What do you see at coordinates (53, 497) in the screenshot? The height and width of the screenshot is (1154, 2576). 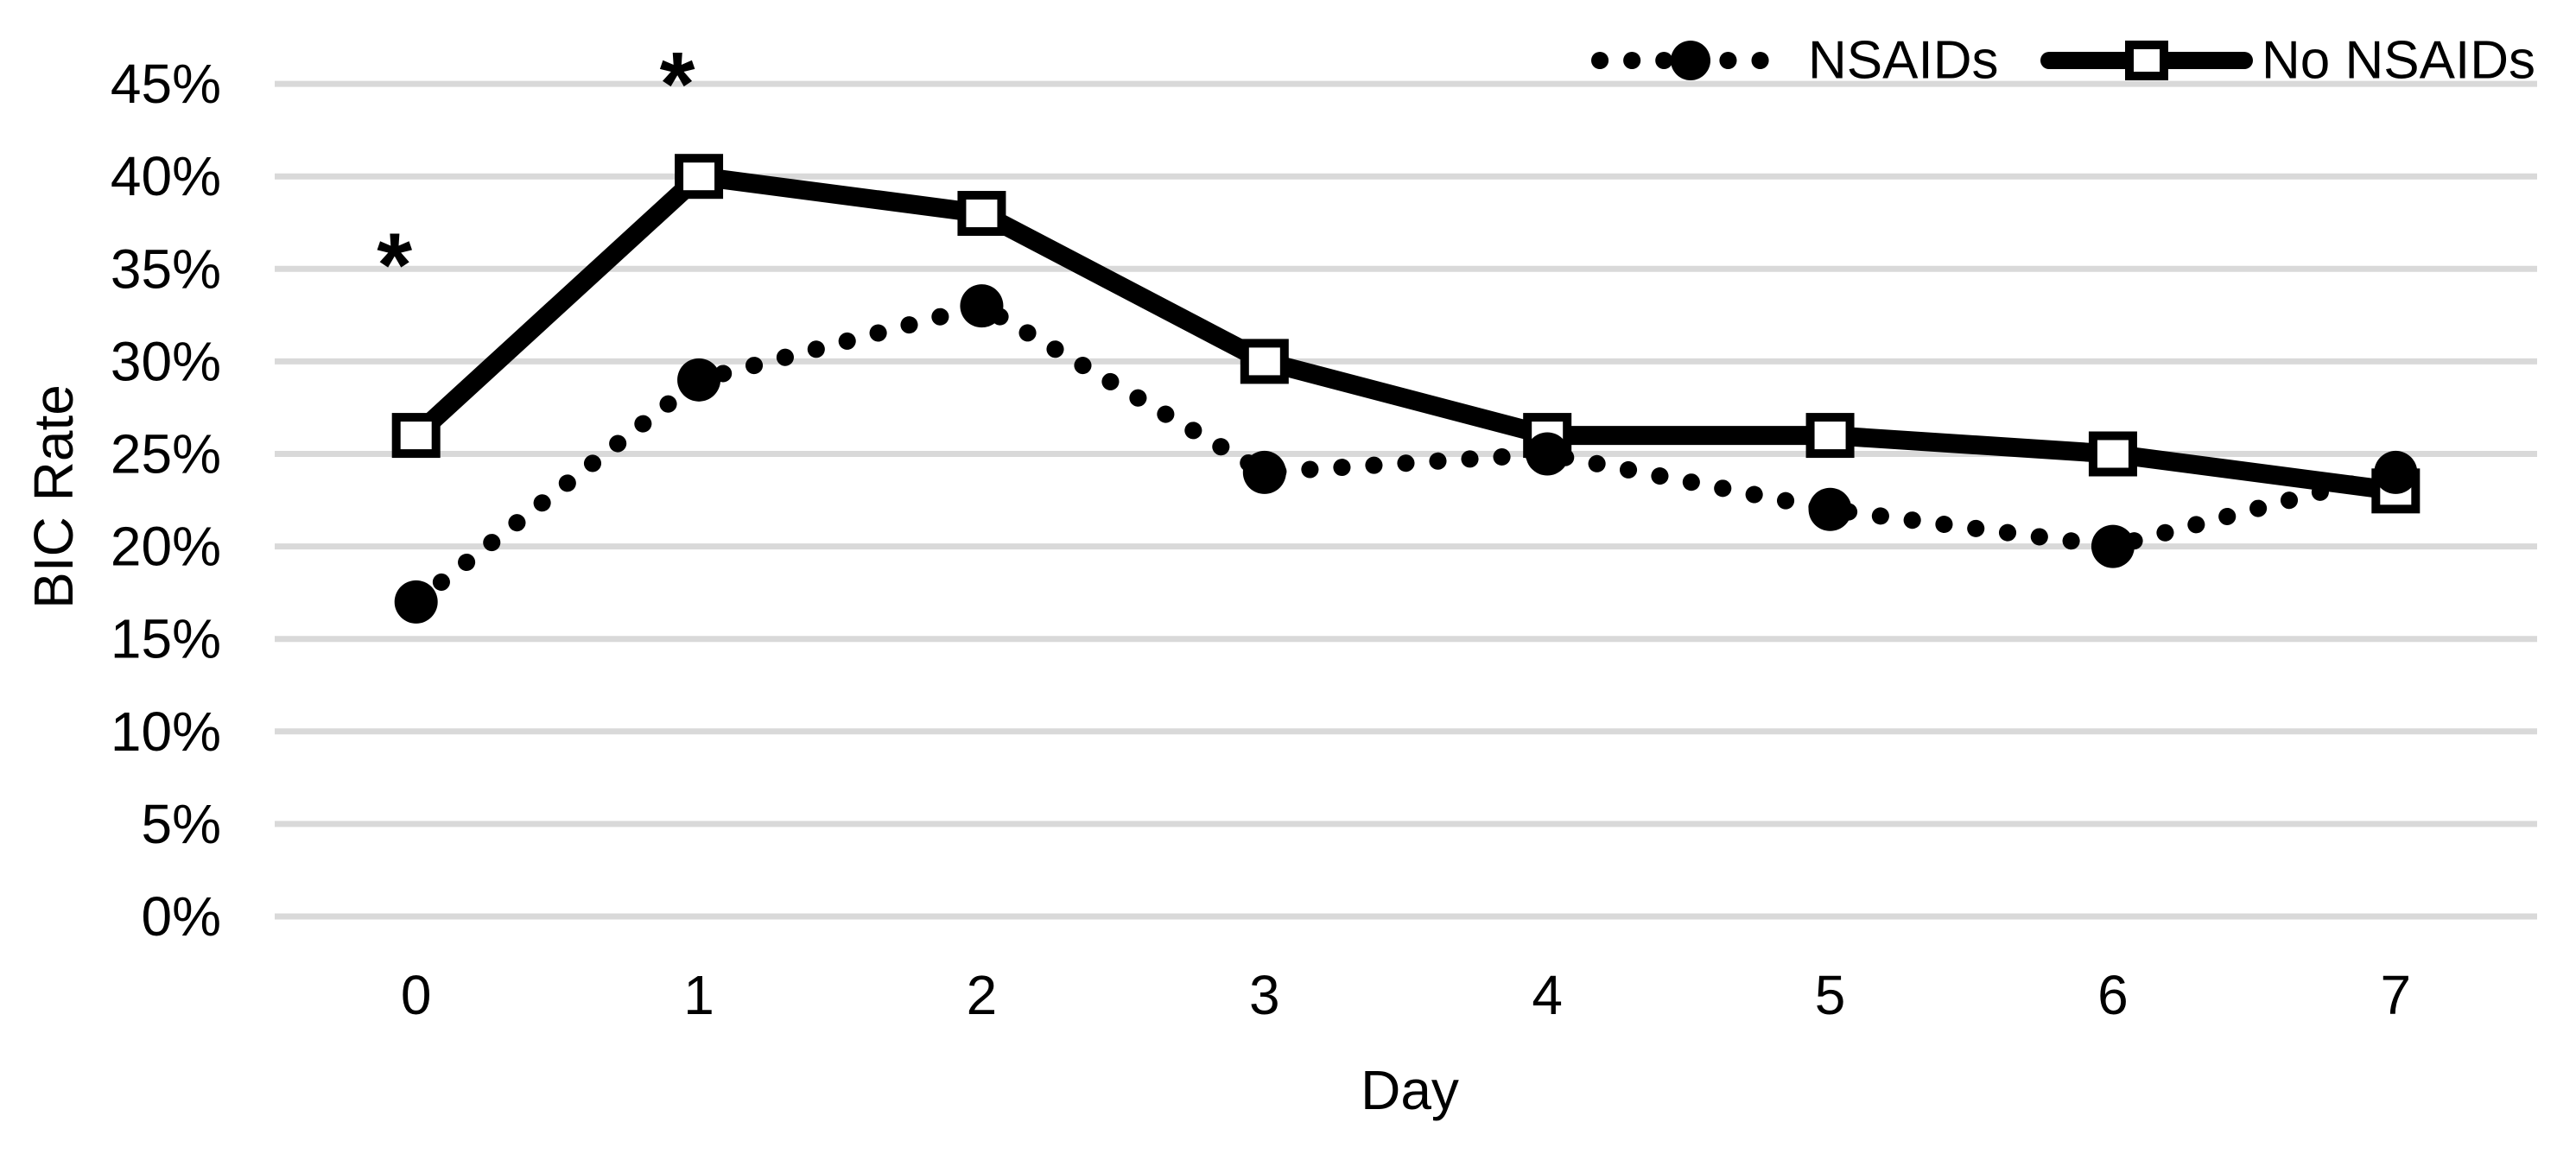 I see `y-axis-title: BIC Rate` at bounding box center [53, 497].